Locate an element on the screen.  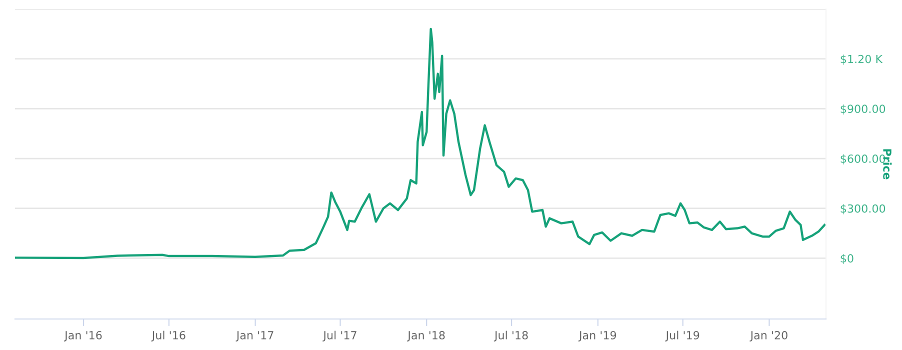
y-axis-title: Price is located at coordinates (887, 164).